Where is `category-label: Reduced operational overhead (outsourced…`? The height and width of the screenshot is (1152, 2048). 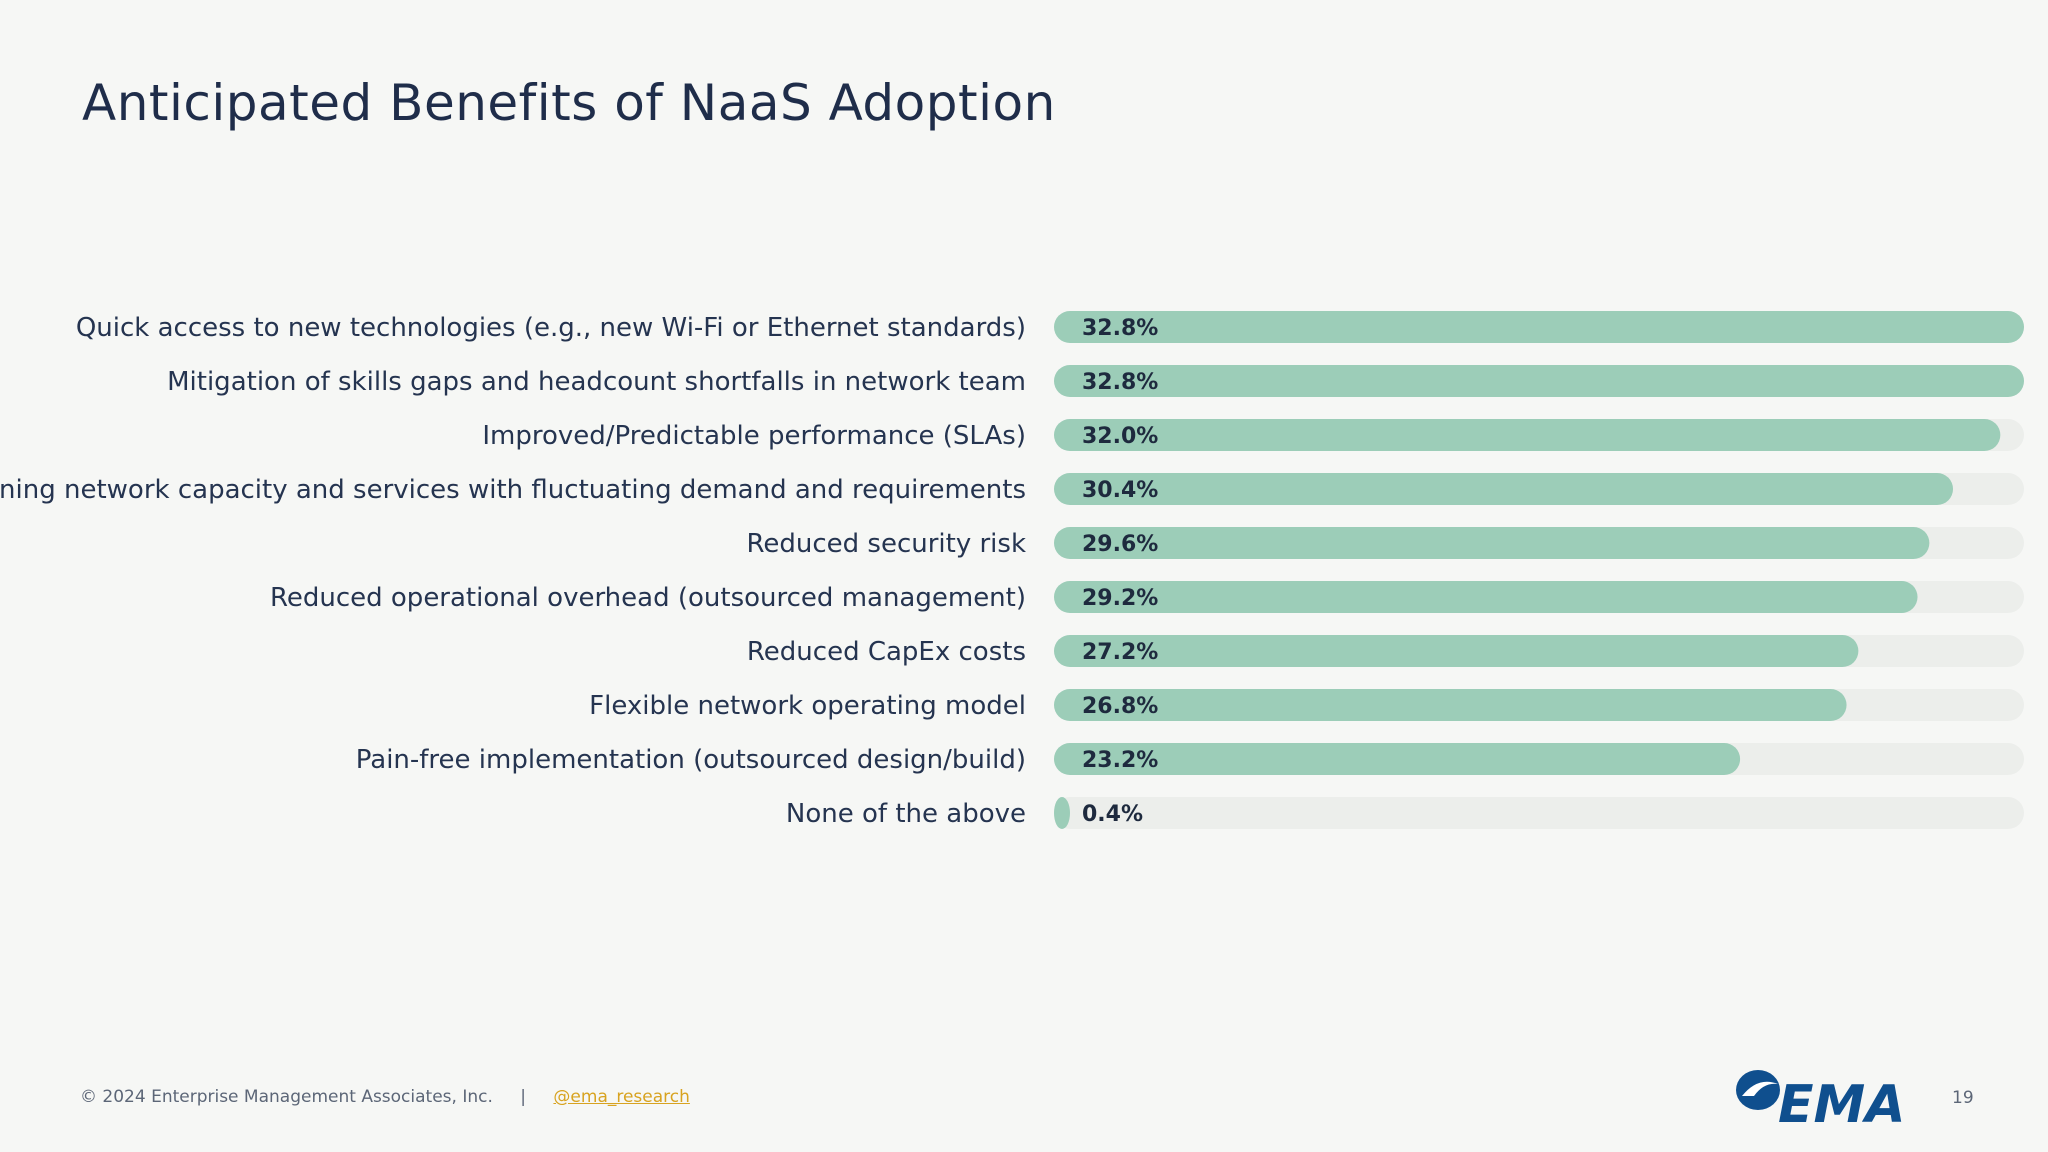 category-label: Reduced operational overhead (outsourced… is located at coordinates (648, 598).